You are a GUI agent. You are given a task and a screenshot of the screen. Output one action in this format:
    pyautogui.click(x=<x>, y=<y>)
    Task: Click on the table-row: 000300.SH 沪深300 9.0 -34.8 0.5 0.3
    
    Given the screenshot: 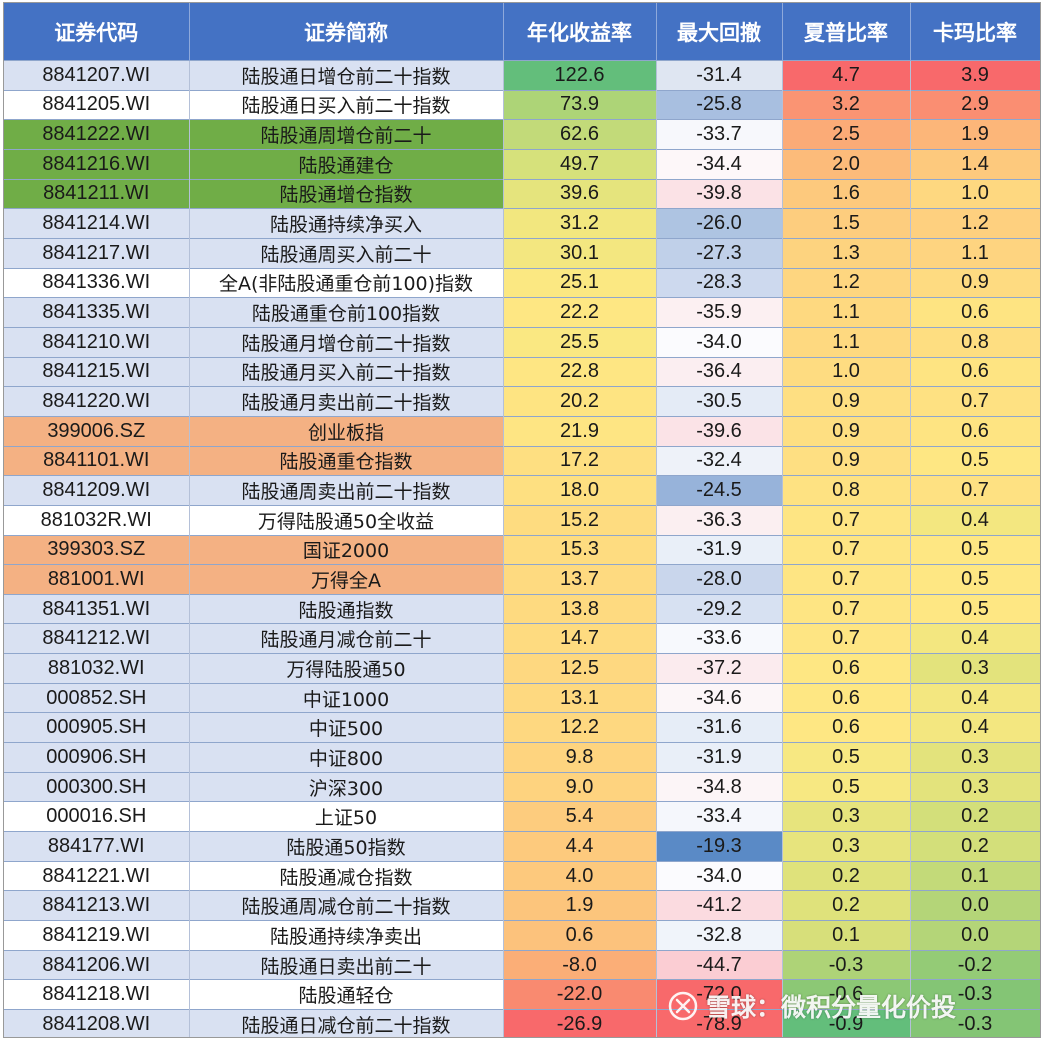 What is the action you would take?
    pyautogui.click(x=522, y=786)
    